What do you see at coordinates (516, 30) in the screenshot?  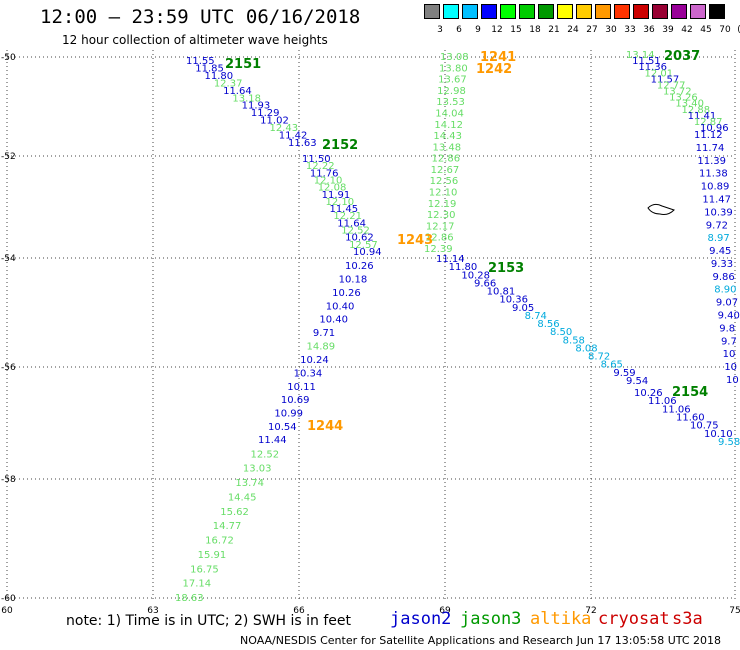 I see `colorbar-label: 15` at bounding box center [516, 30].